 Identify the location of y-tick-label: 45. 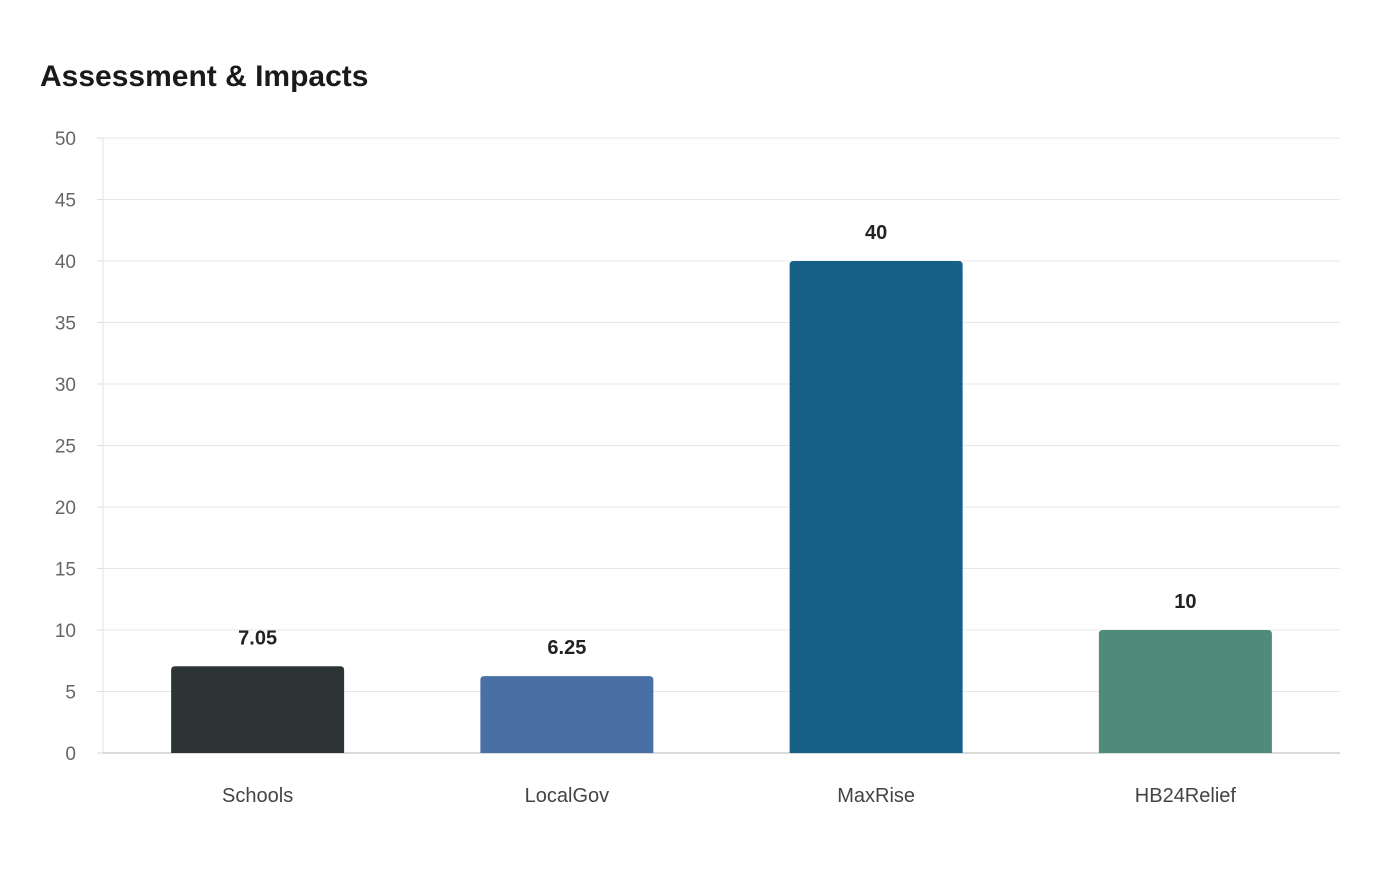
(65, 201).